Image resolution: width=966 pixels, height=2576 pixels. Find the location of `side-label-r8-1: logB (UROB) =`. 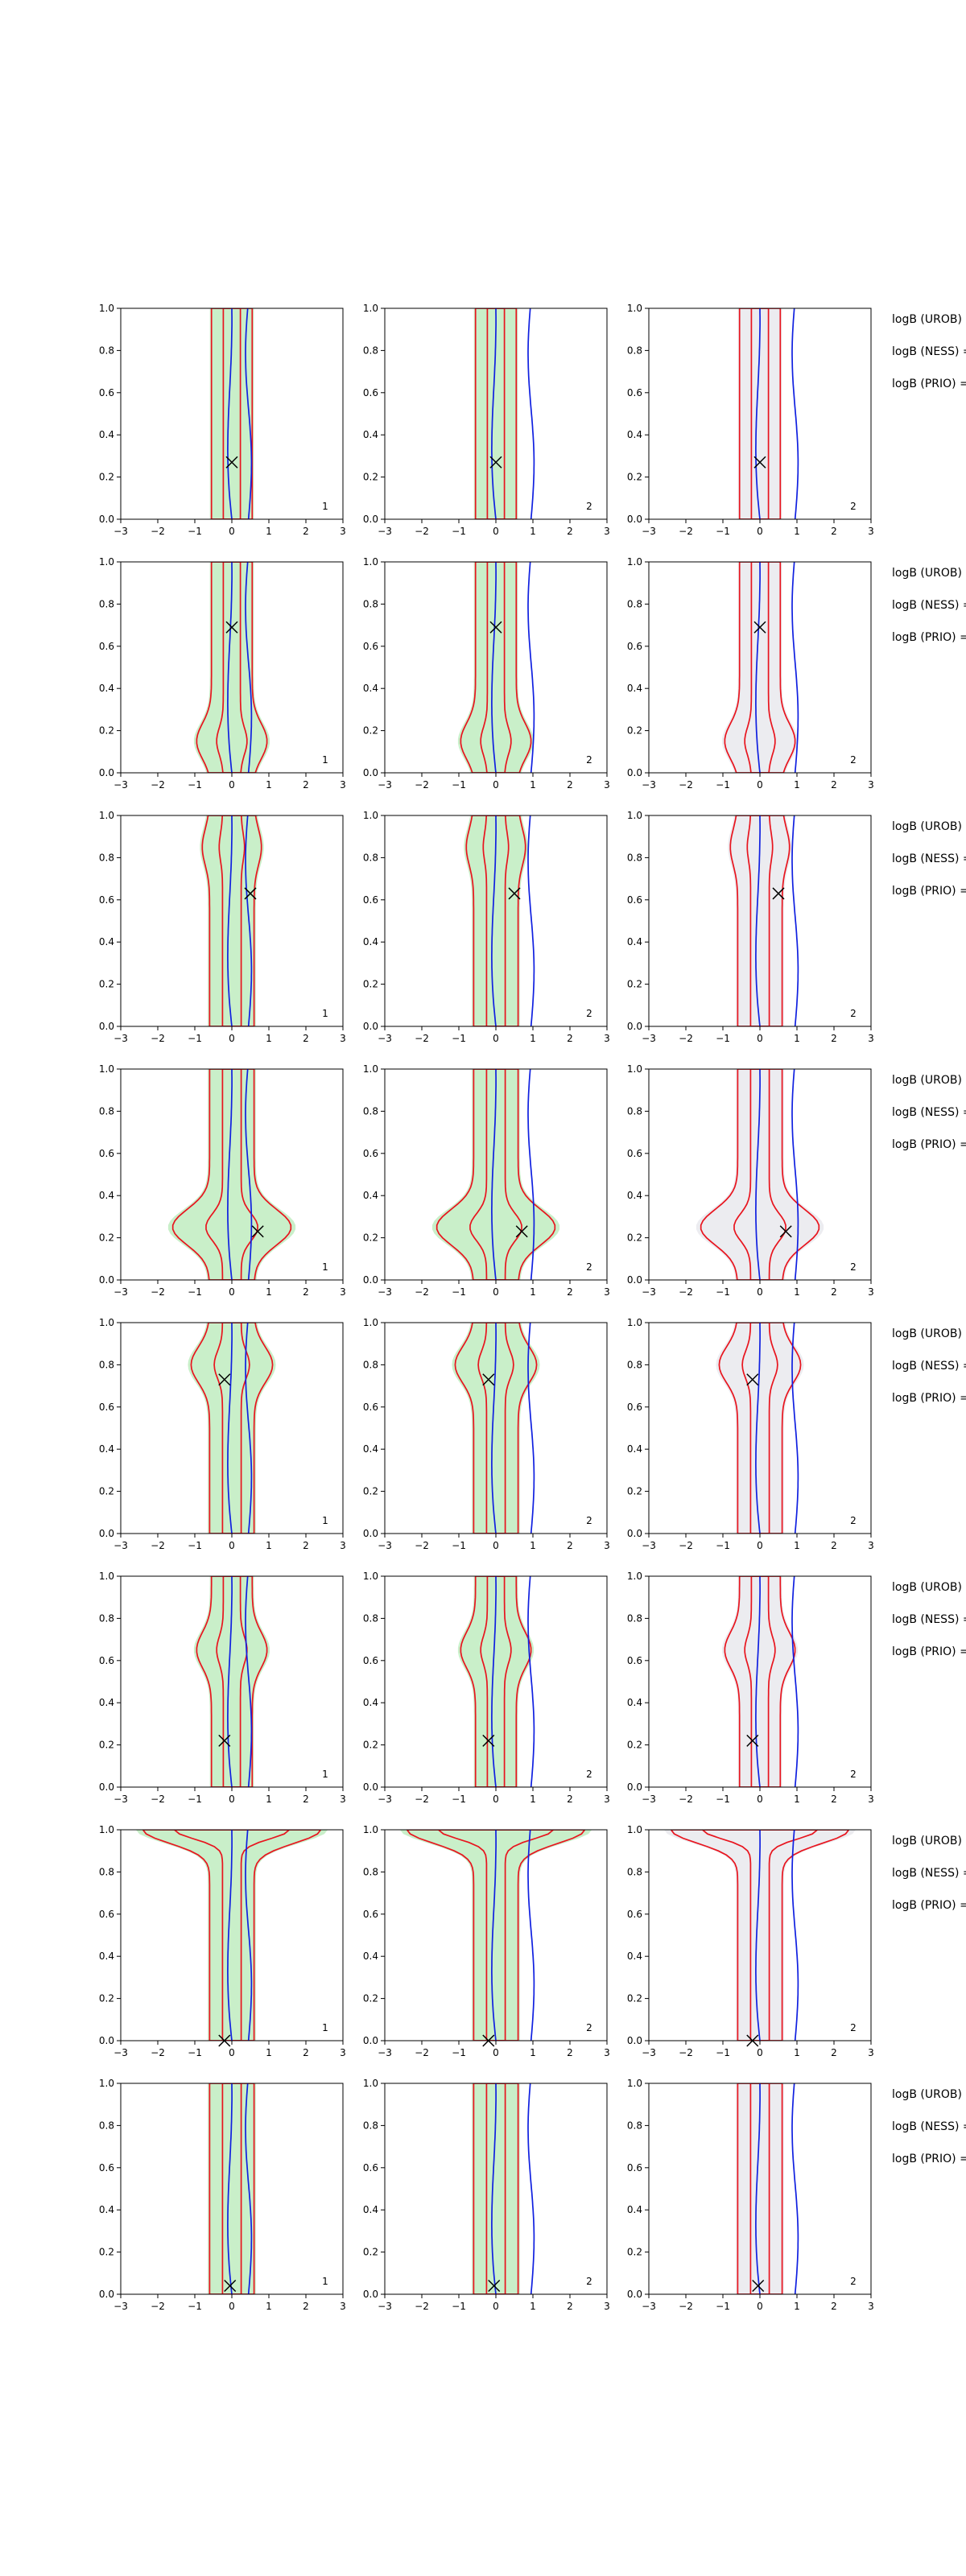

side-label-r8-1: logB (UROB) = is located at coordinates (929, 2094).